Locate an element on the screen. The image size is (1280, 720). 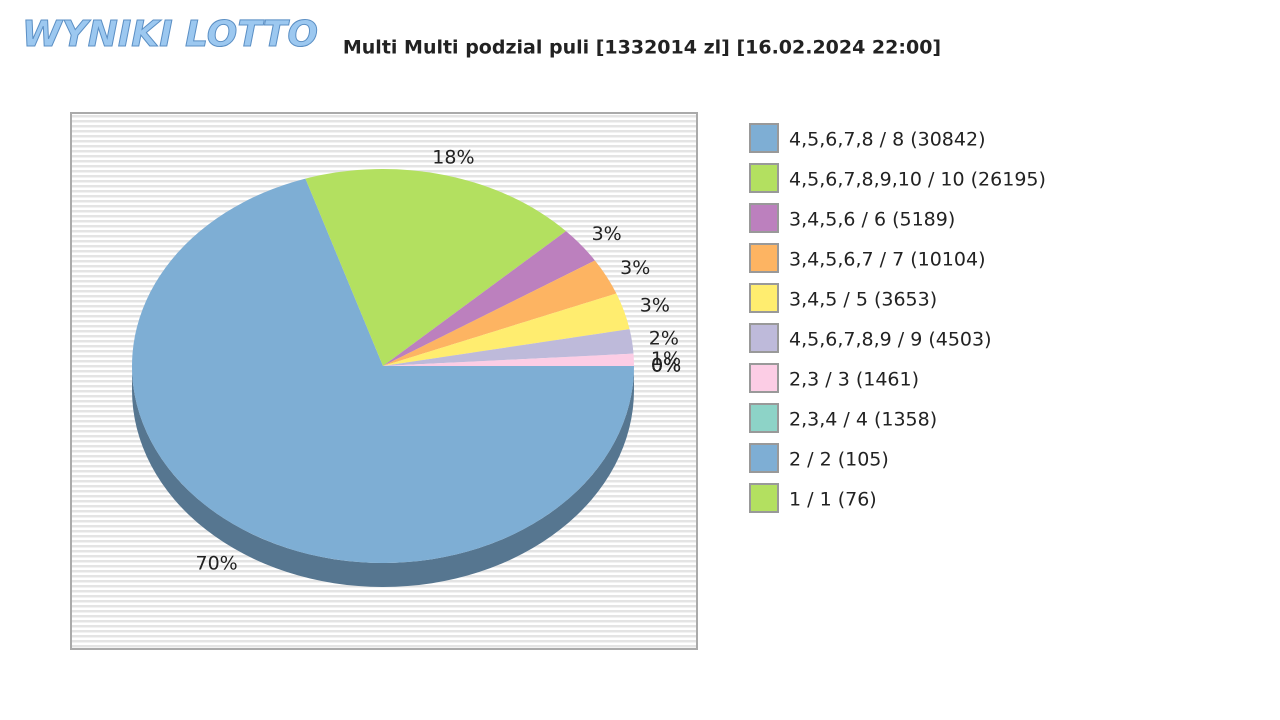
legend-label: 4,5,6,7,8,9,10 / 10 (26195) is located at coordinates (917, 180).